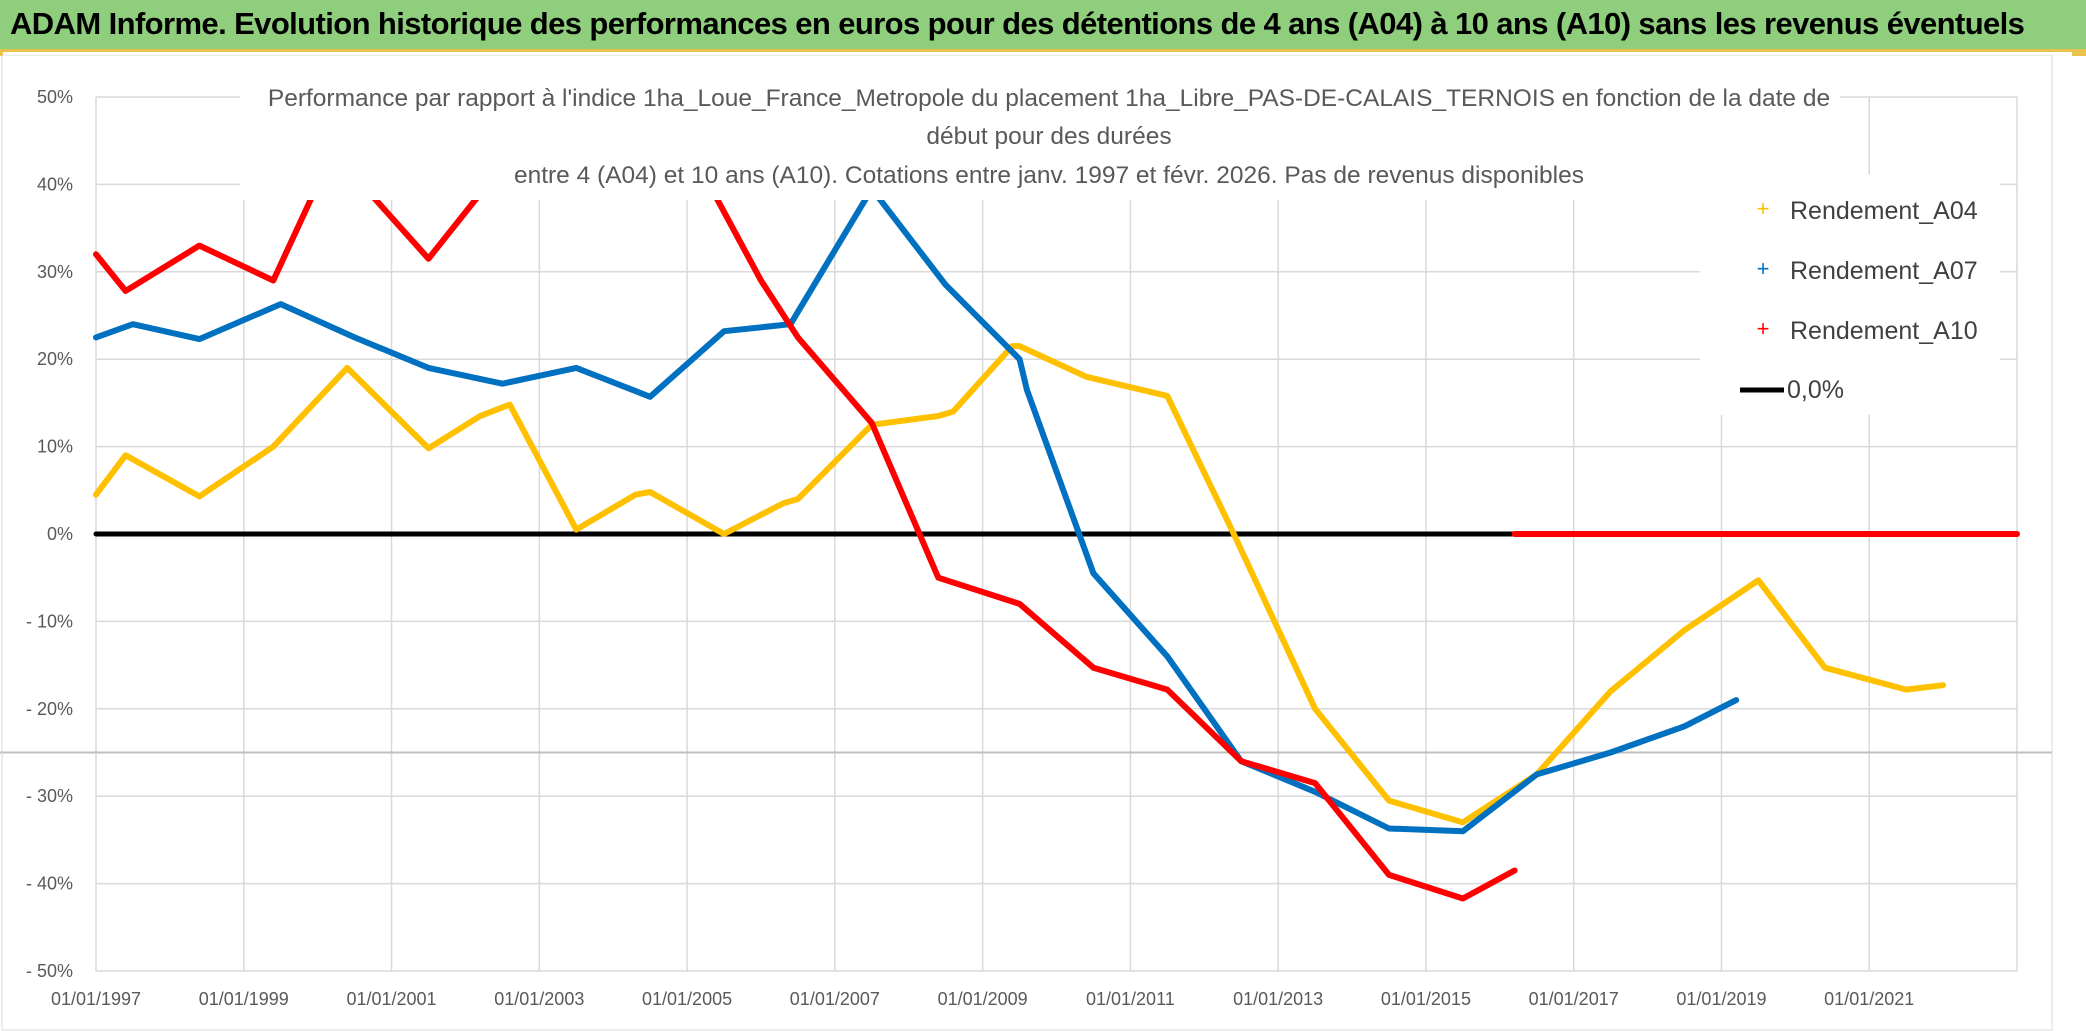 This screenshot has width=2086, height=1031. Describe the element at coordinates (55, 272) in the screenshot. I see `y-tick-label: 30%` at that location.